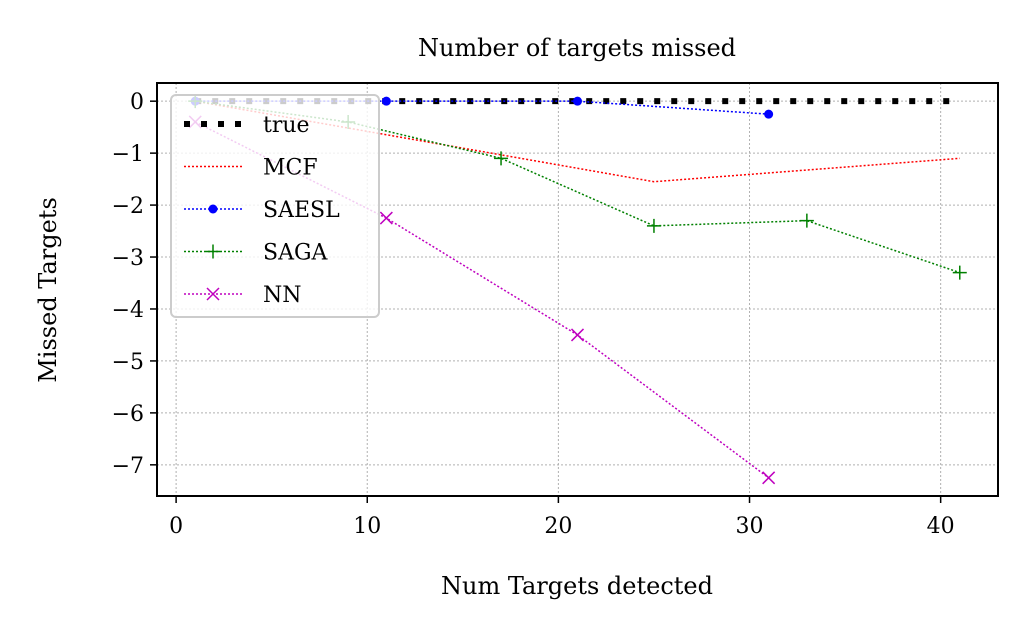 The height and width of the screenshot is (639, 1035). Describe the element at coordinates (286, 125) in the screenshot. I see `legend-label: true` at that location.